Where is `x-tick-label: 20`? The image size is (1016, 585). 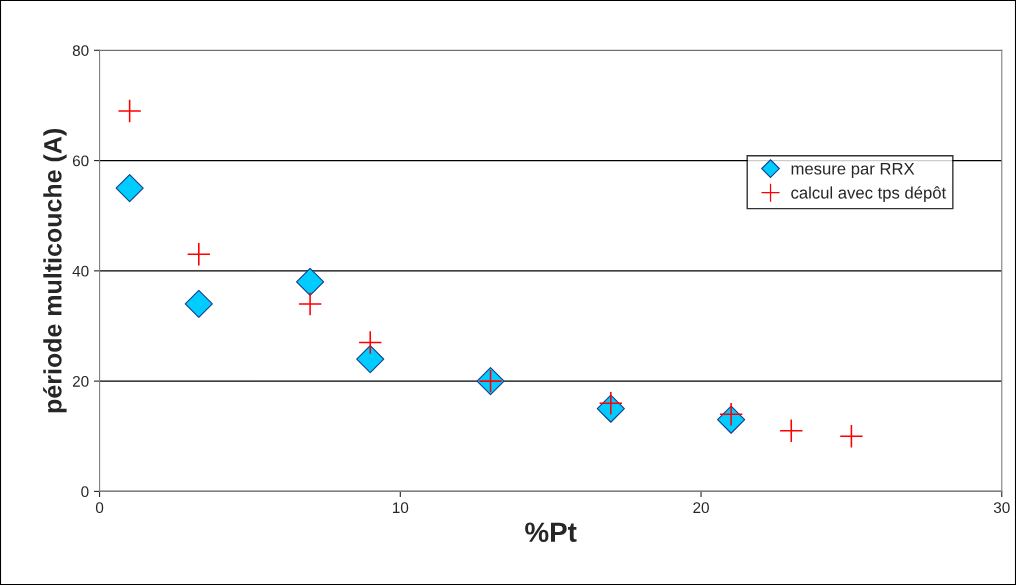
x-tick-label: 20 is located at coordinates (701, 508).